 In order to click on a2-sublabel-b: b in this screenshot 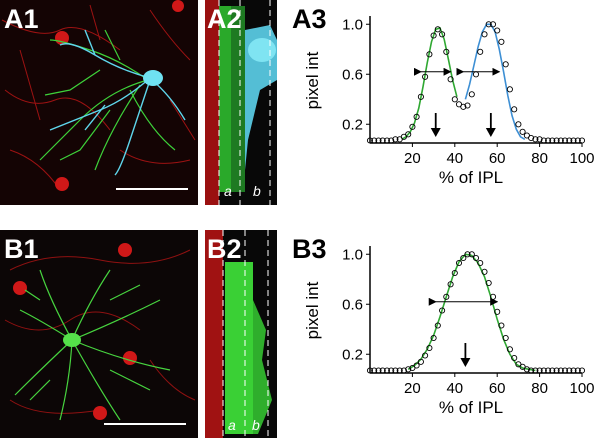, I will do `click(257, 191)`.